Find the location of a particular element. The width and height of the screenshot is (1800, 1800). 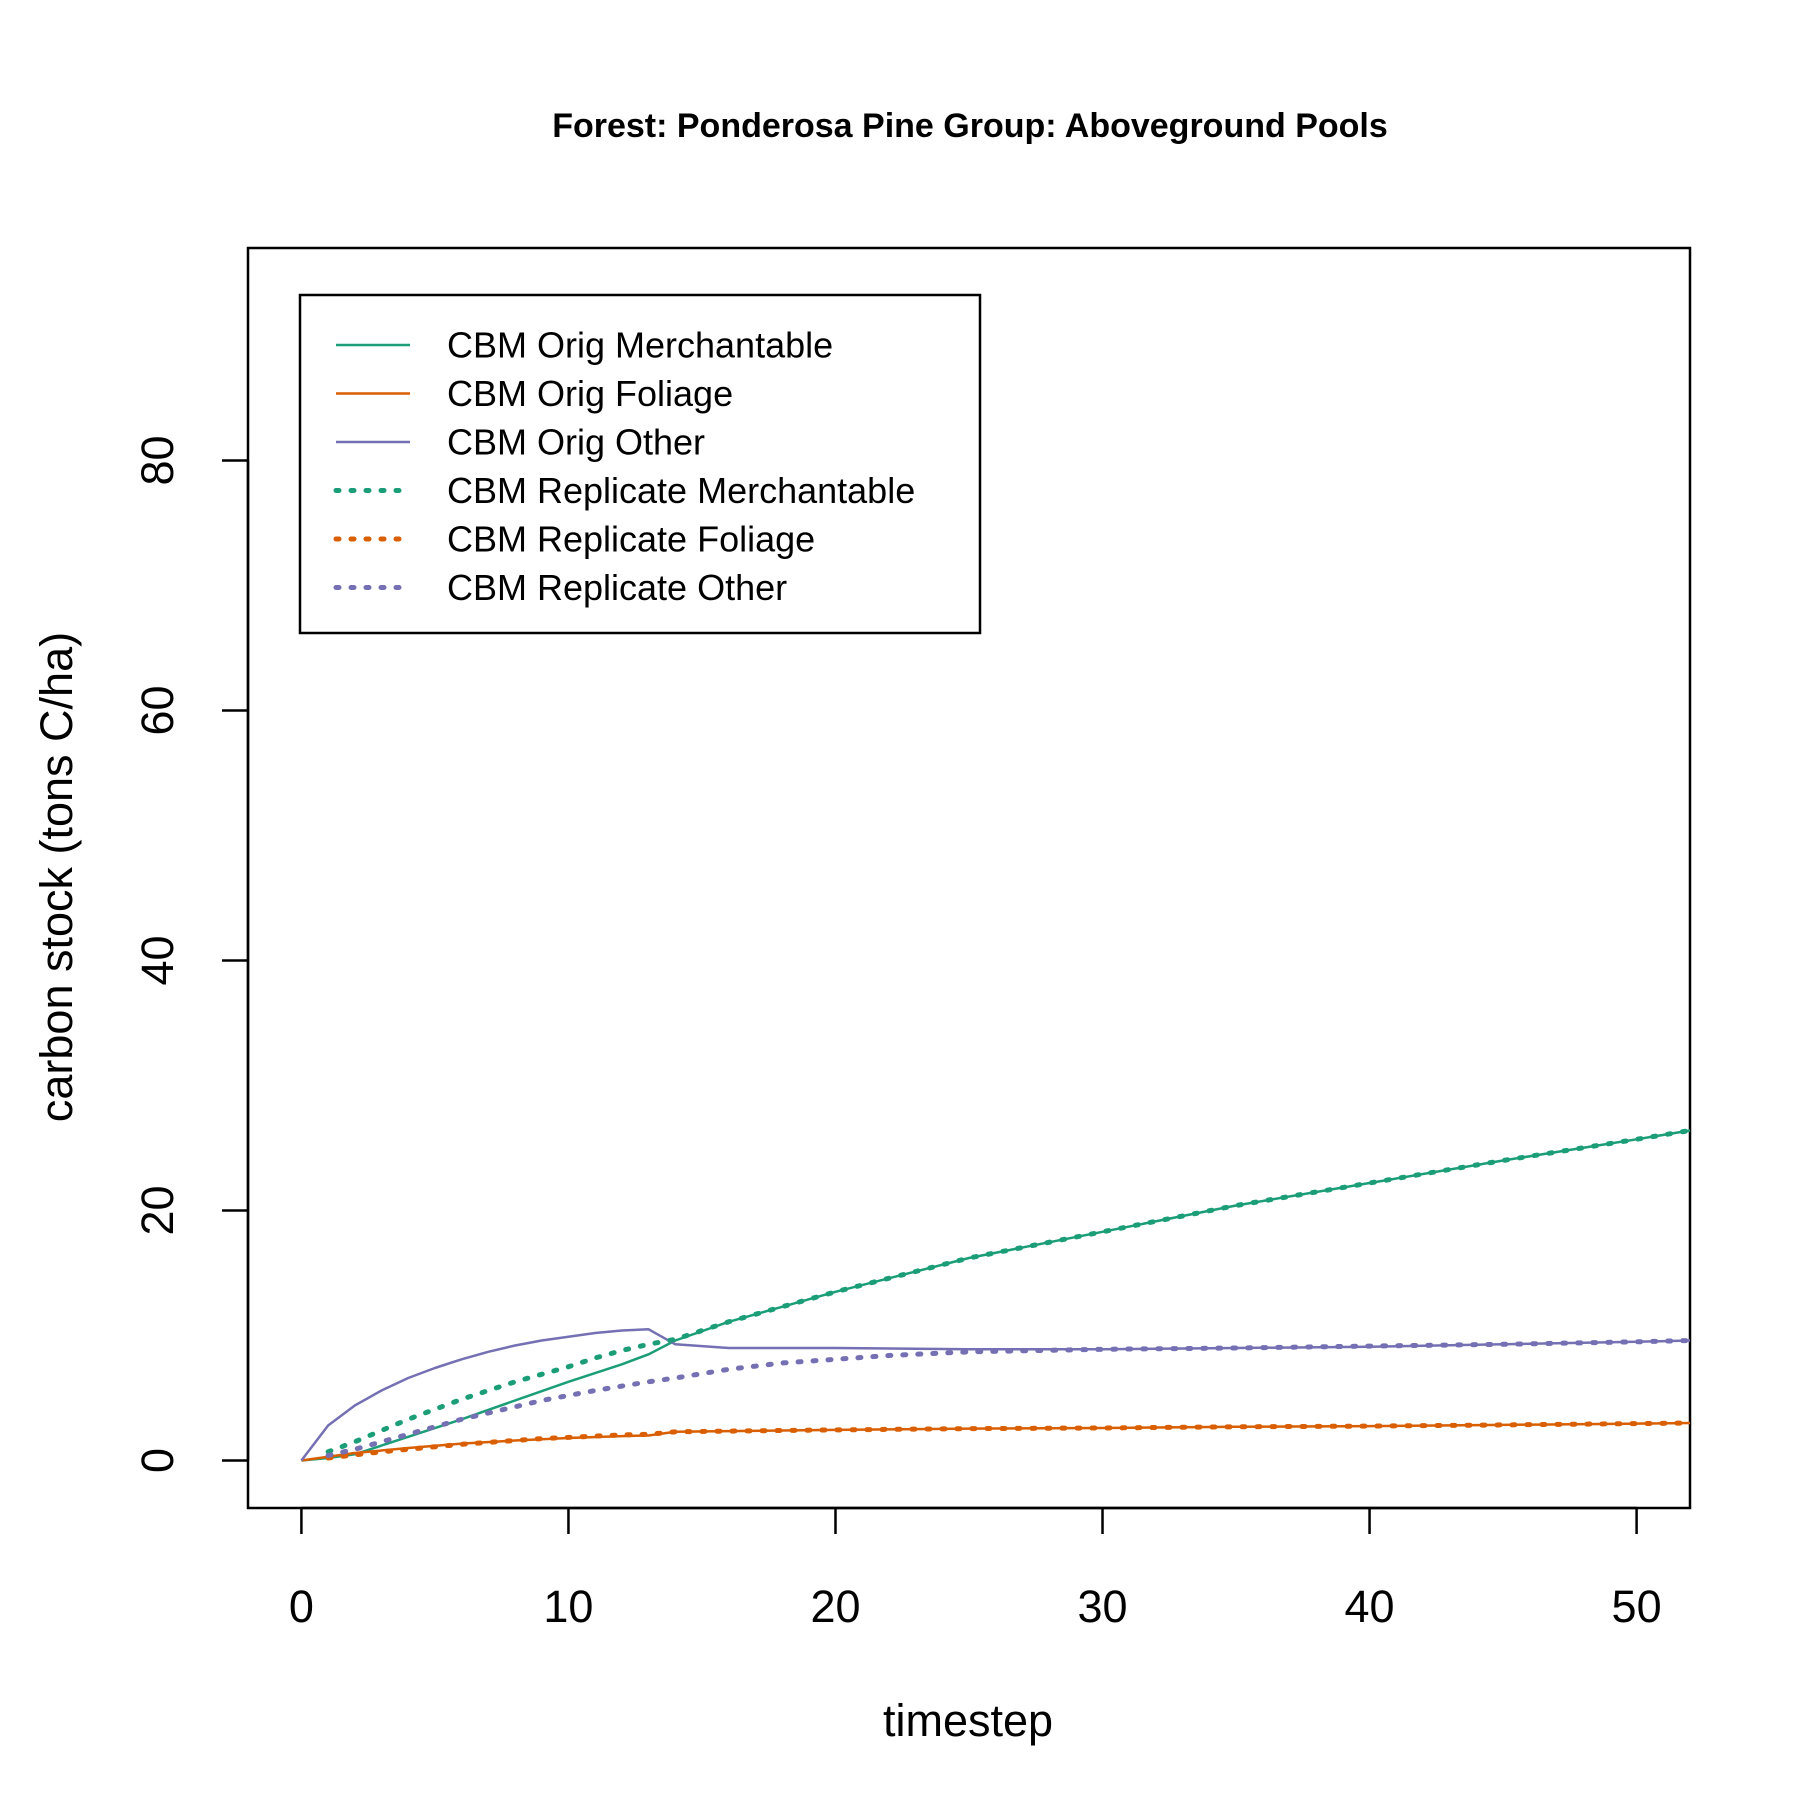

x-tick-label: 30 is located at coordinates (1102, 1606).